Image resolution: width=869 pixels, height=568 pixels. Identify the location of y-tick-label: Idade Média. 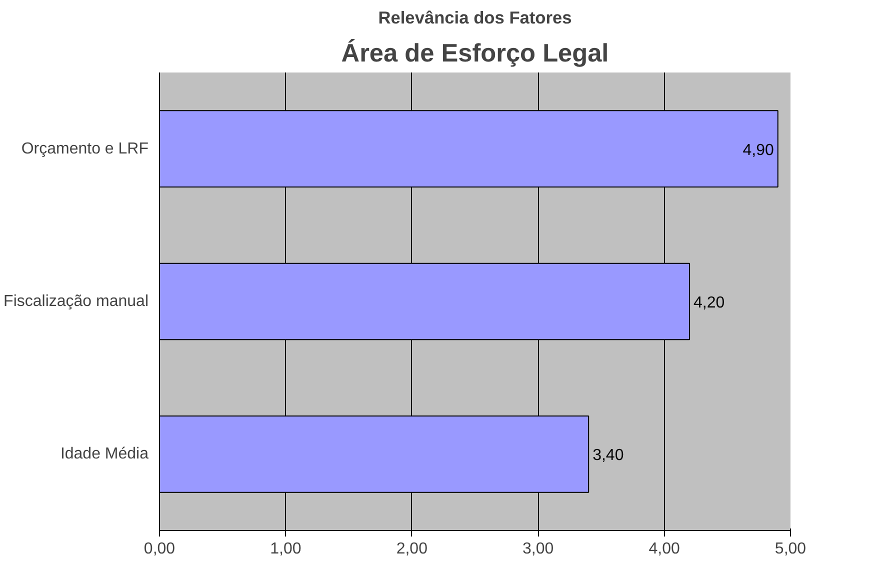
(104, 454).